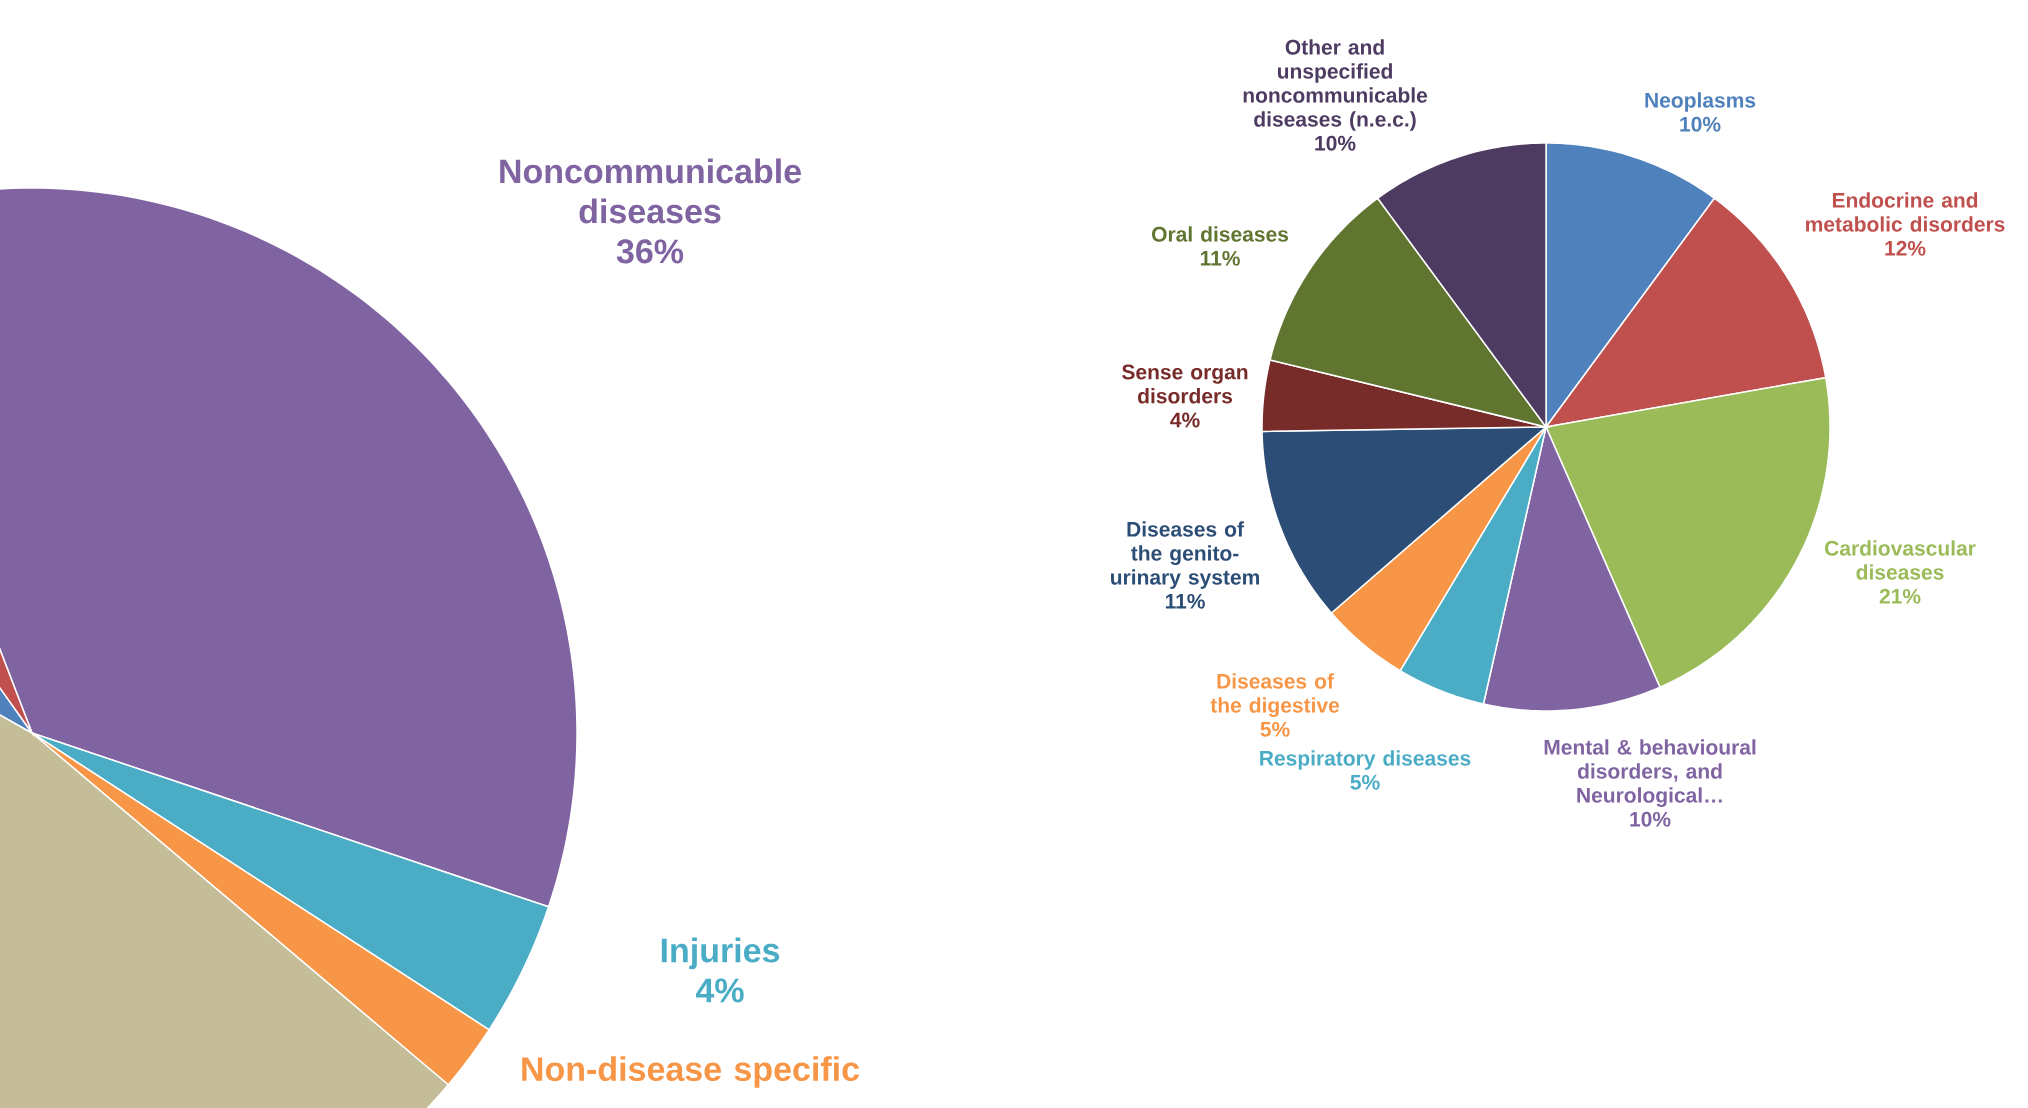 The width and height of the screenshot is (2028, 1108). Describe the element at coordinates (1905, 212) in the screenshot. I see `slice-label: Endocrine and metabolic disorders` at that location.